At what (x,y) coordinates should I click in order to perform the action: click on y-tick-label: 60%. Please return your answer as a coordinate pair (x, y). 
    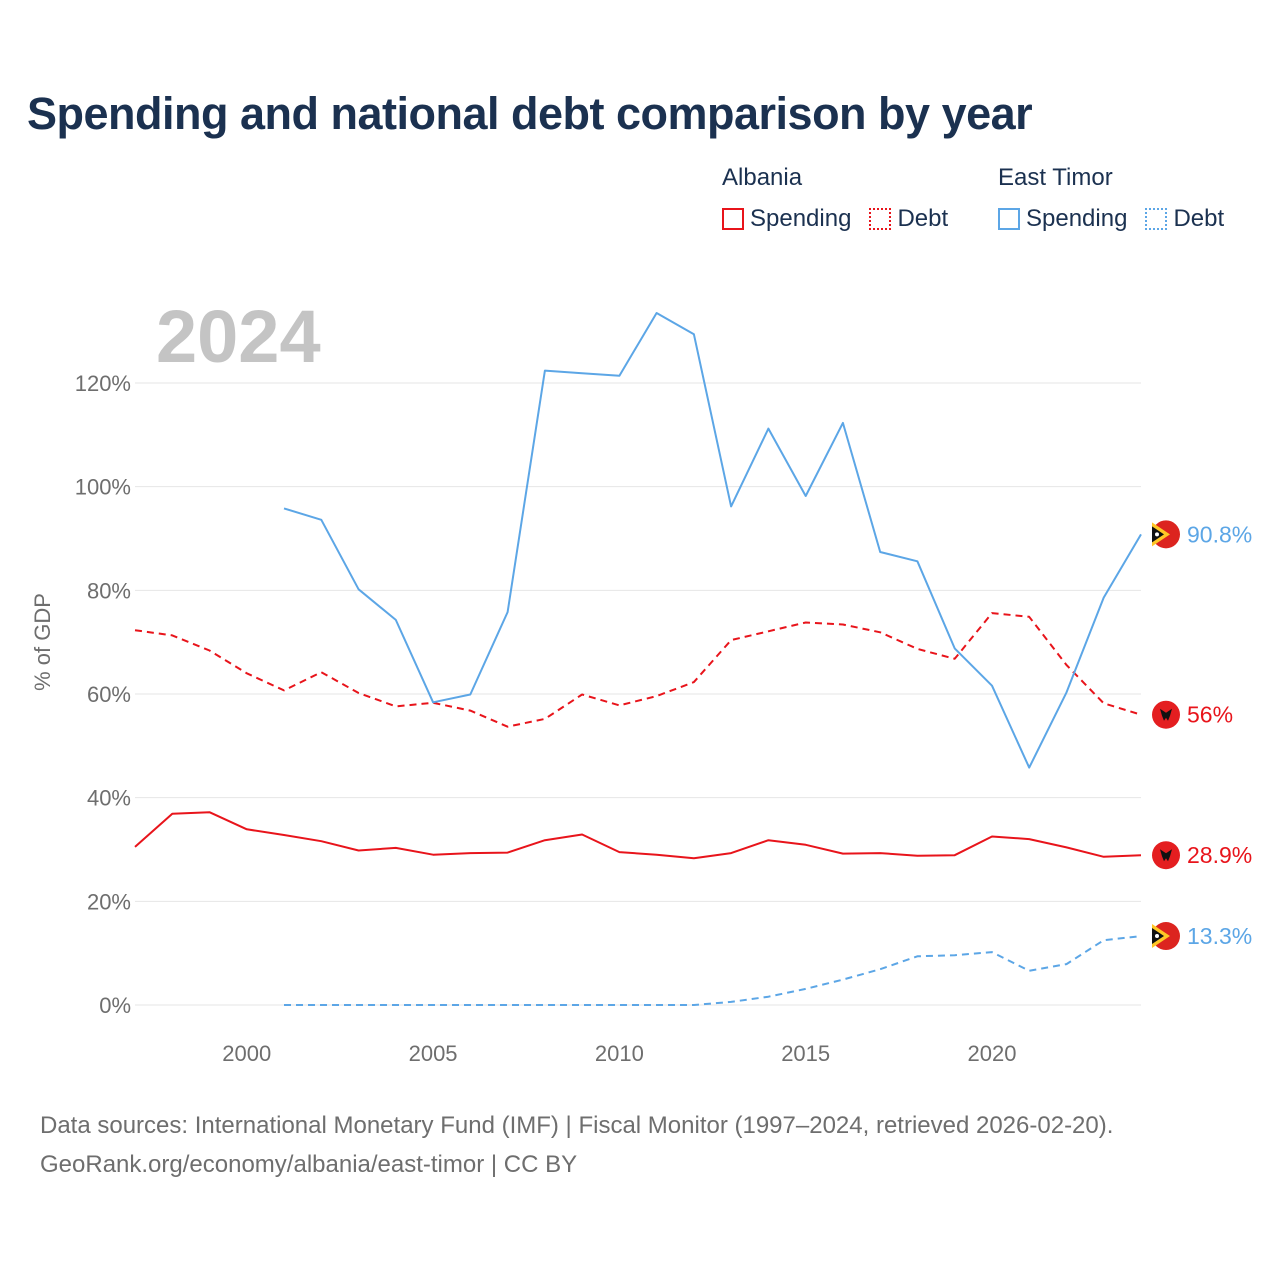
    Looking at the image, I should click on (109, 694).